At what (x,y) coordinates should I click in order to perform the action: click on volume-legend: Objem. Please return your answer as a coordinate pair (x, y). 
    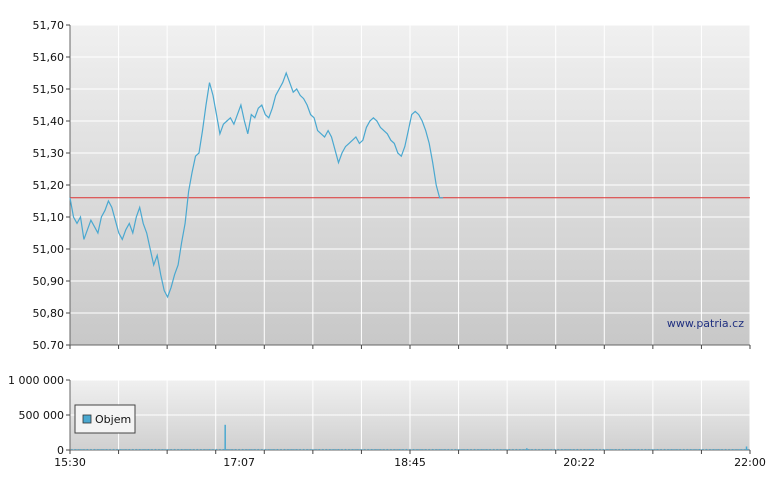
    Looking at the image, I should click on (105, 419).